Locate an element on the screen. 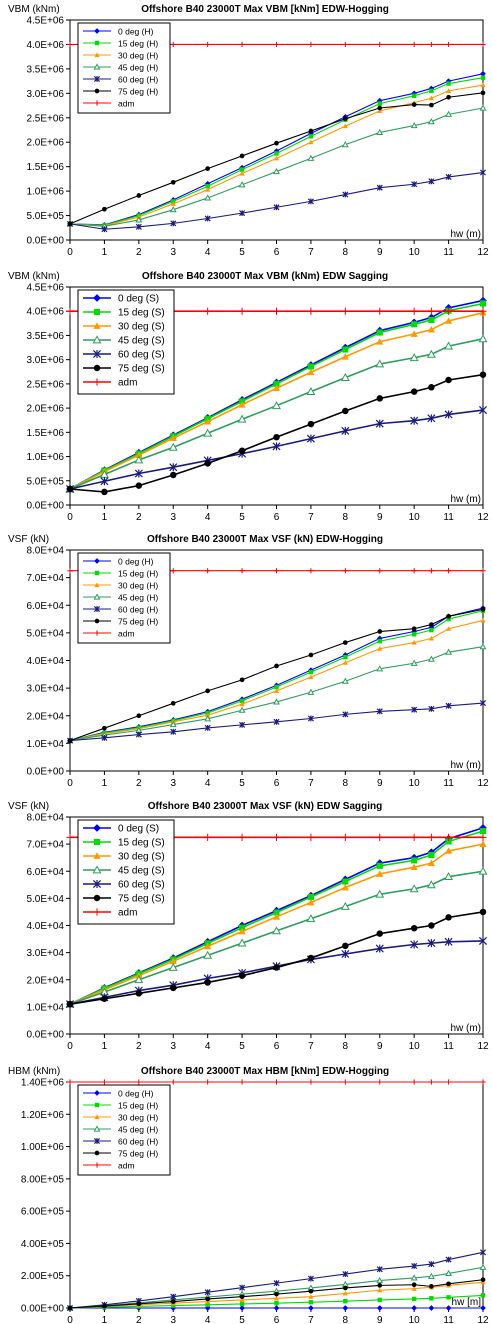  y-tick-label: 3.0E+06 is located at coordinates (45, 360).